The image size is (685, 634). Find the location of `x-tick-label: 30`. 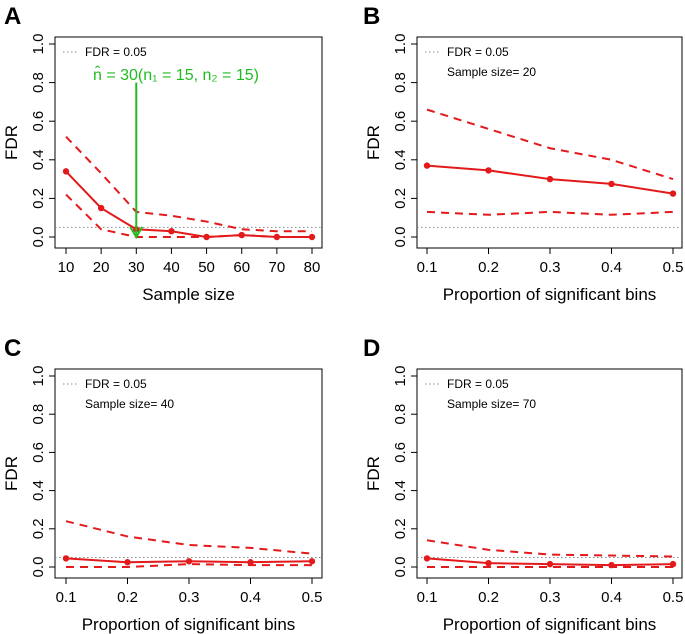

x-tick-label: 30 is located at coordinates (136, 267).